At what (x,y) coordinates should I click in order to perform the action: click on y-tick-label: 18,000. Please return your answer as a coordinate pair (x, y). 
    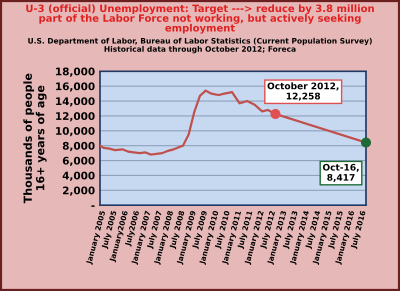
    Looking at the image, I should click on (75, 72).